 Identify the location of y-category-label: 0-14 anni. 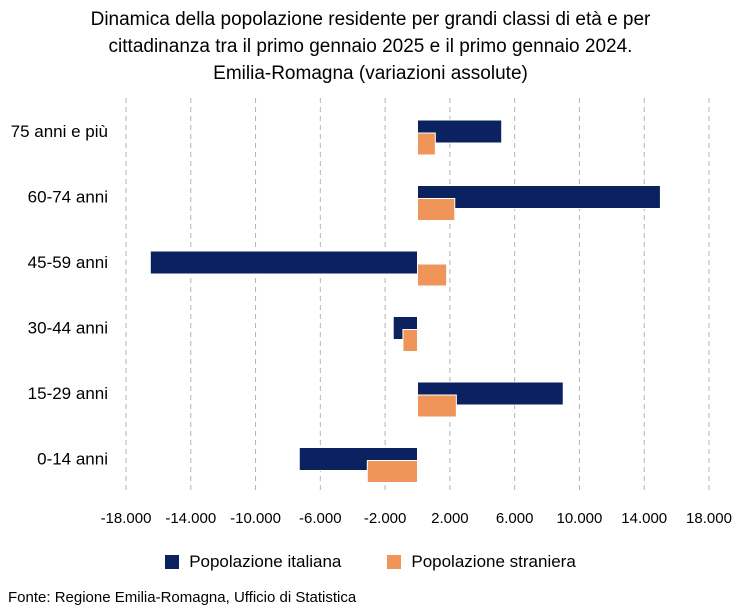
(72, 459).